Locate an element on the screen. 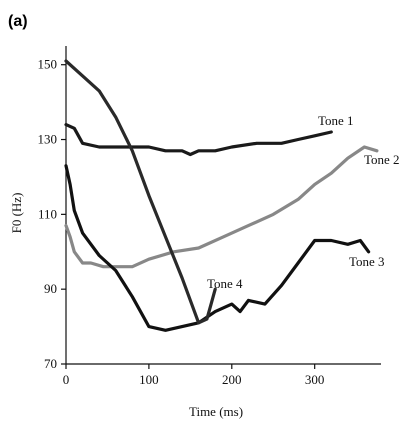  y-tick-label: 90 is located at coordinates (50, 288).